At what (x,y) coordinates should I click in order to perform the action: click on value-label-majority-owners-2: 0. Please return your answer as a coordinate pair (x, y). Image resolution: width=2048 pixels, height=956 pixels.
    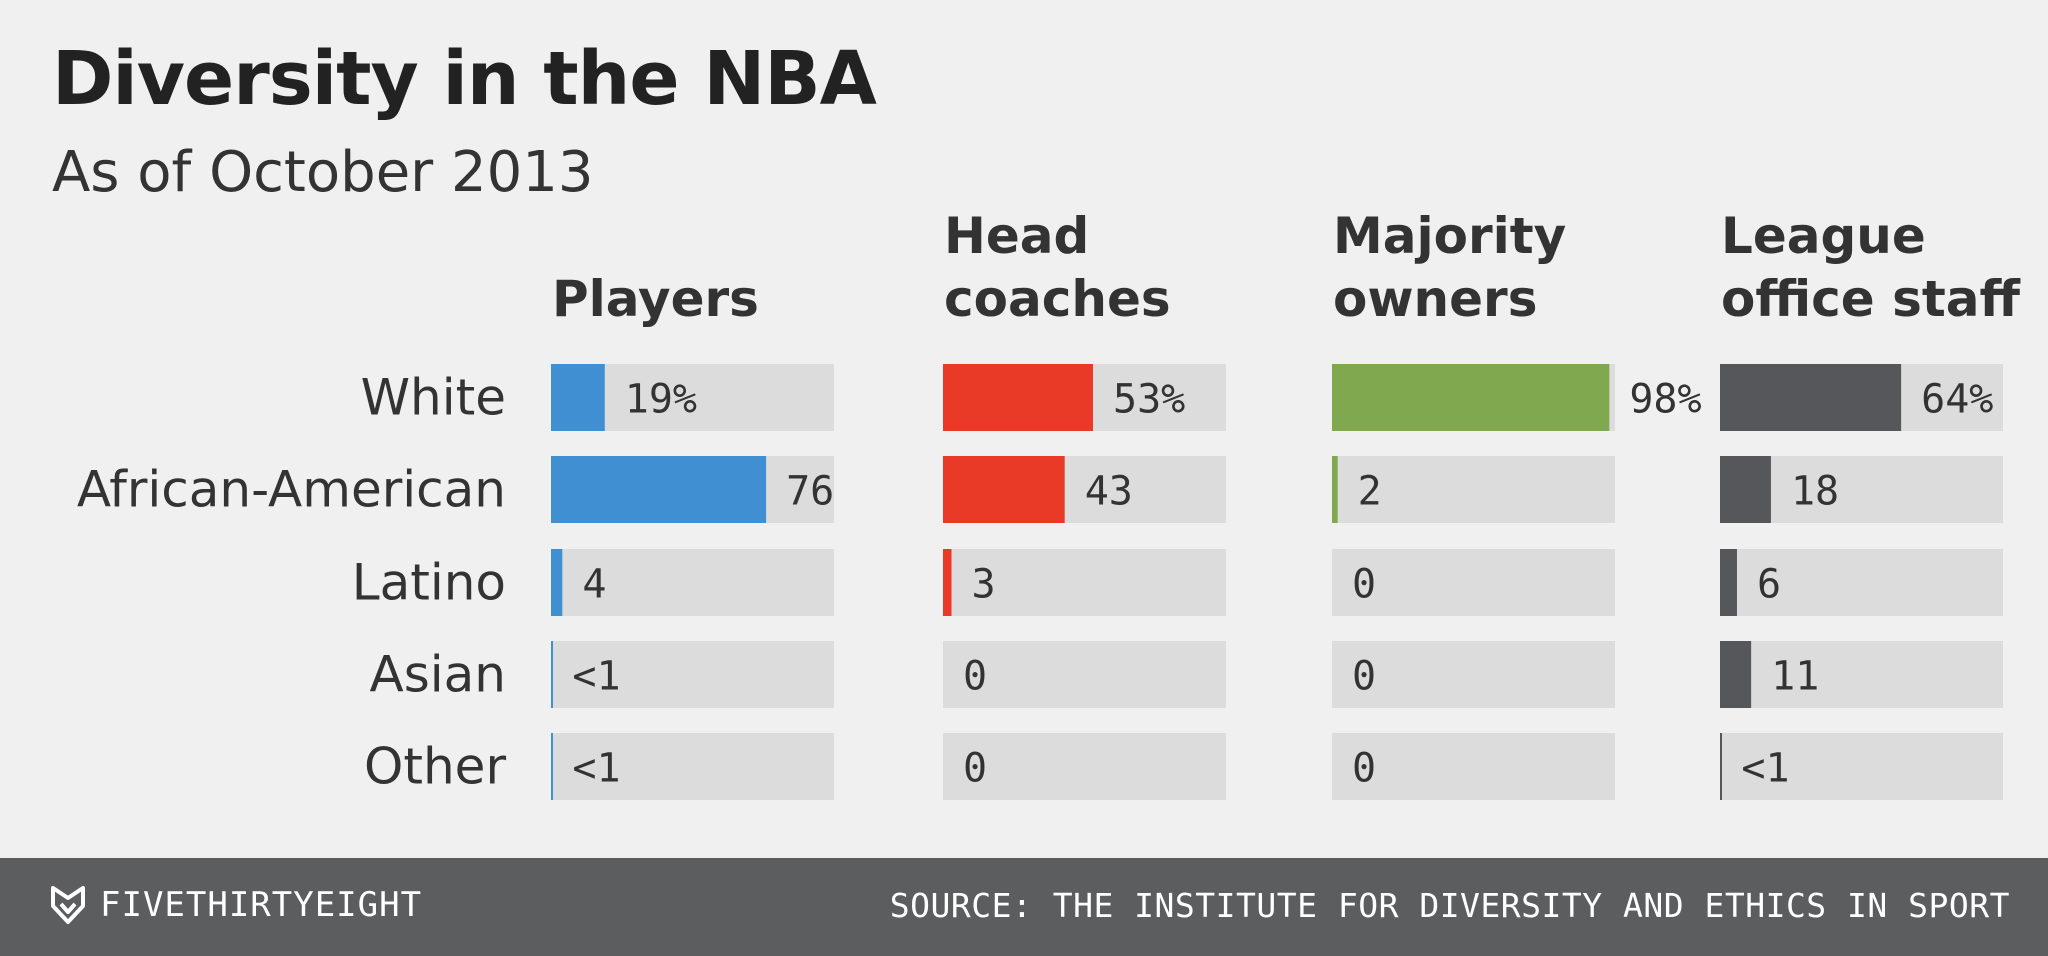
    Looking at the image, I should click on (1364, 585).